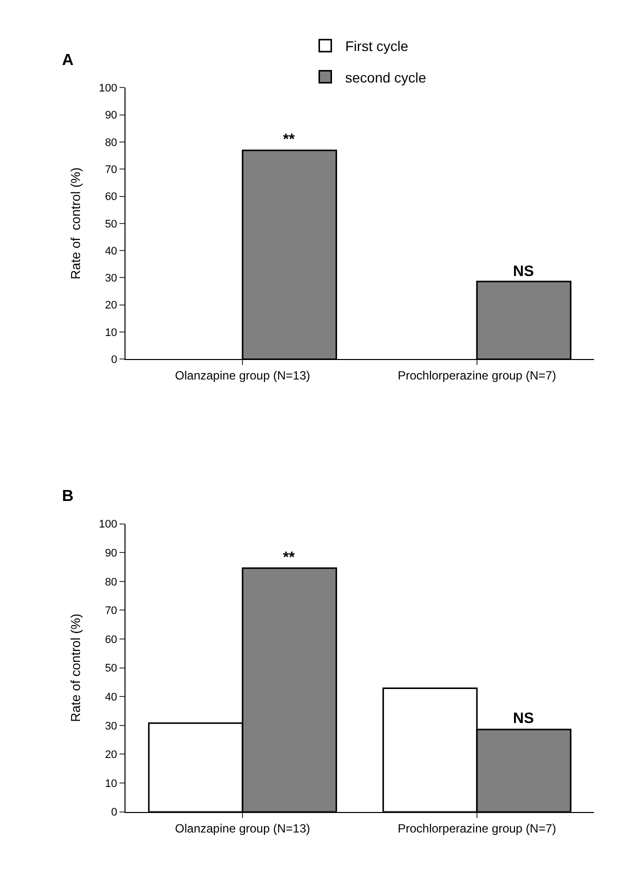  I want to click on chart-title: B, so click(68, 496).